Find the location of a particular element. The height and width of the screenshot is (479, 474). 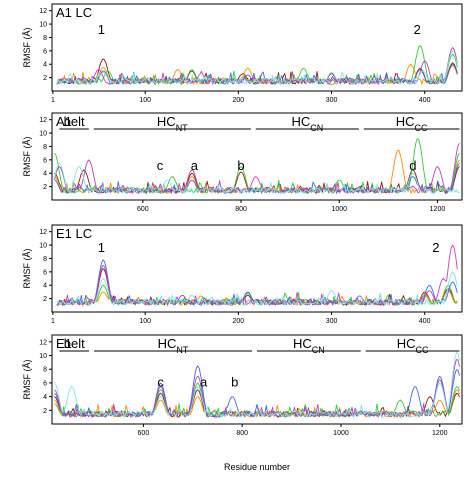

panel-2-annotation-4: d is located at coordinates (412, 165).